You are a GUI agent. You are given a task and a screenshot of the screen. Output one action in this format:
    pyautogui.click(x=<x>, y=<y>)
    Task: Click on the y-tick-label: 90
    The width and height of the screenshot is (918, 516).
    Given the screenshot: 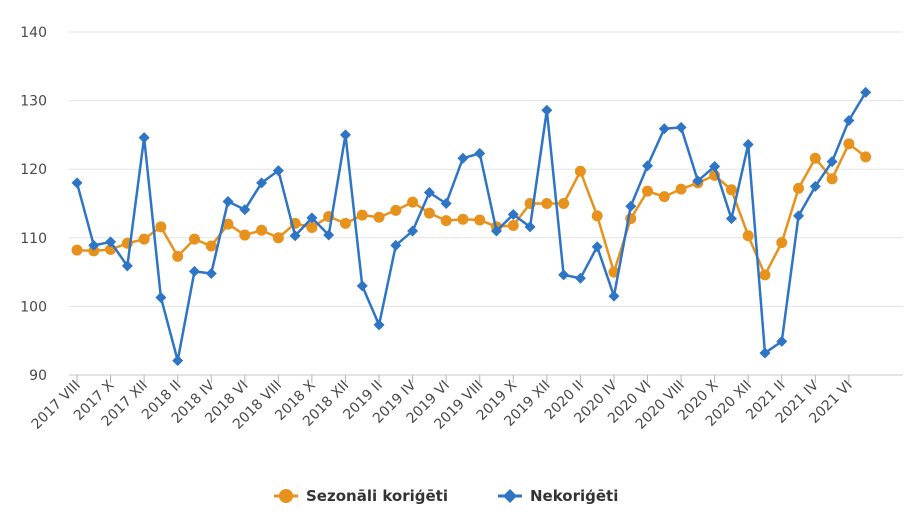 What is the action you would take?
    pyautogui.click(x=38, y=376)
    